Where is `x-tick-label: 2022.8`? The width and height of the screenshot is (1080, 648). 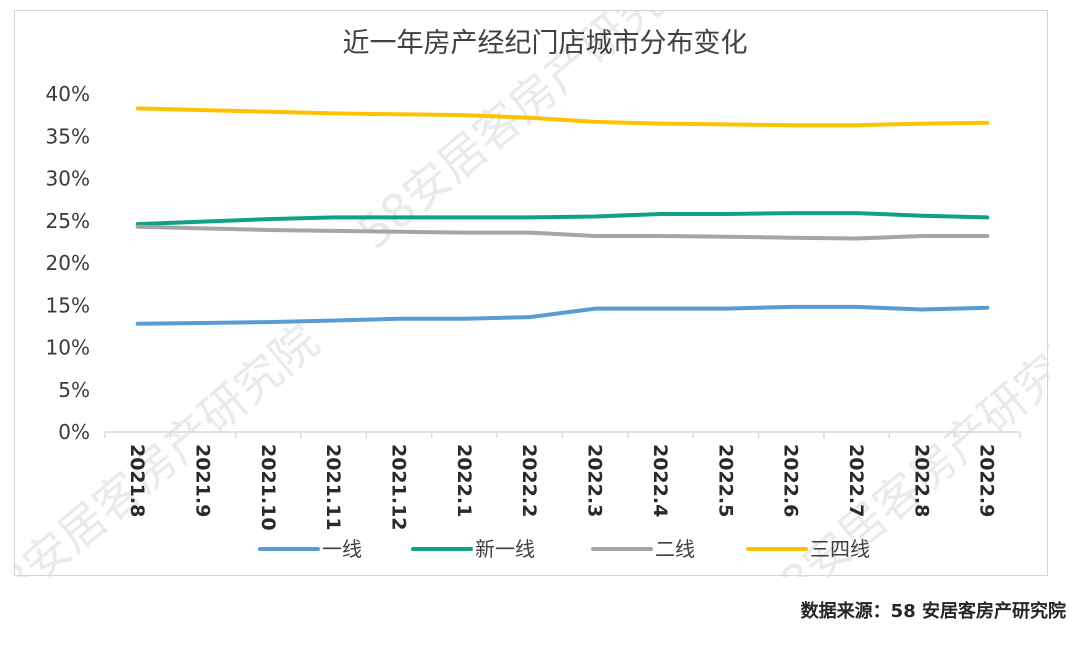 x-tick-label: 2022.8 is located at coordinates (921, 480).